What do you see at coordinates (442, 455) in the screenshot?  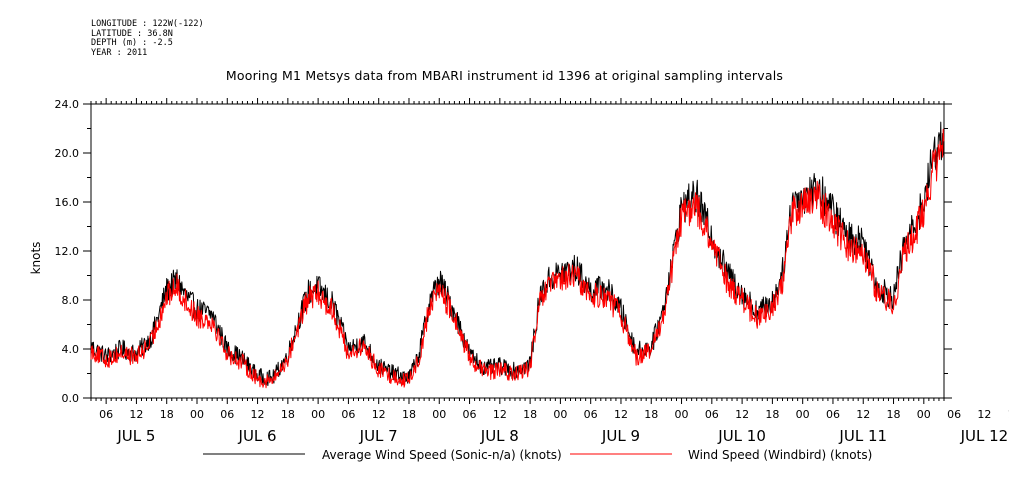 I see `legend-label-sonic: Average Wind Speed (Sonic-n/a) (knots)` at bounding box center [442, 455].